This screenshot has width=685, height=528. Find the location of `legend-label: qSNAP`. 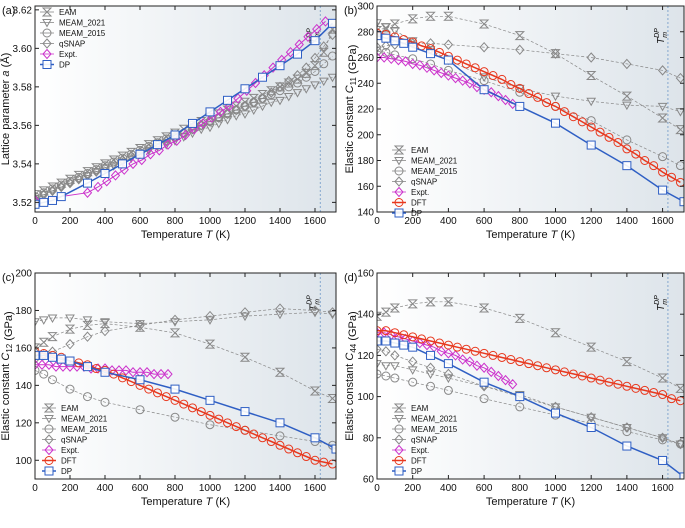

legend-label: qSNAP is located at coordinates (74, 440).